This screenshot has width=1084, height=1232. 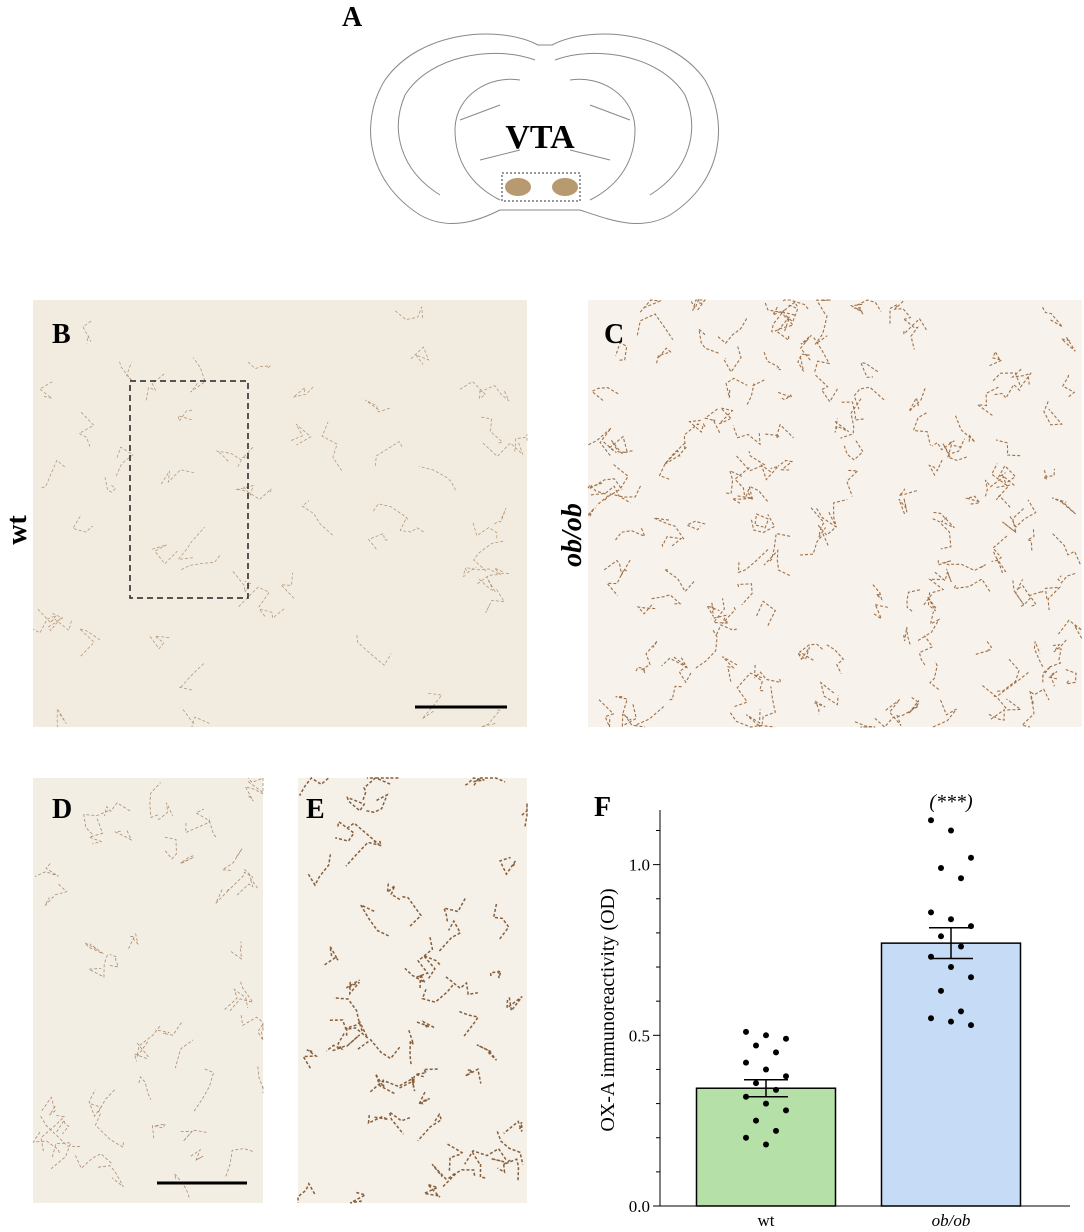 I want to click on row-label: wt, so click(x=17, y=530).